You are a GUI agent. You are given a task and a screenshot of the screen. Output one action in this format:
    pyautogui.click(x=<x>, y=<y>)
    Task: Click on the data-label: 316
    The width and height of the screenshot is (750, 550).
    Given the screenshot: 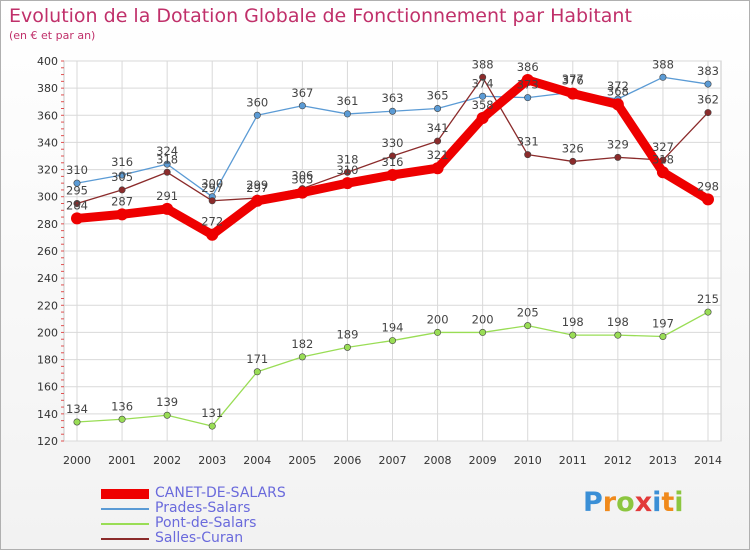 What is the action you would take?
    pyautogui.click(x=122, y=162)
    